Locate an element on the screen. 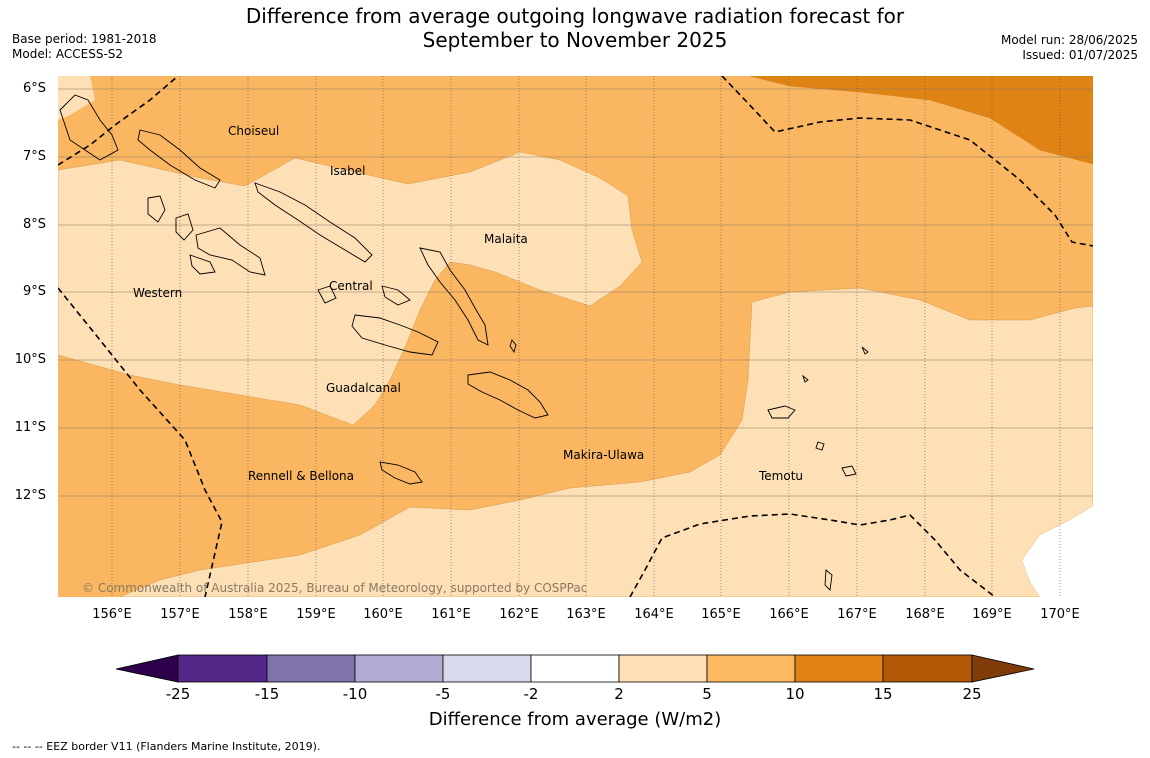  lon-label: 156°E is located at coordinates (112, 614).